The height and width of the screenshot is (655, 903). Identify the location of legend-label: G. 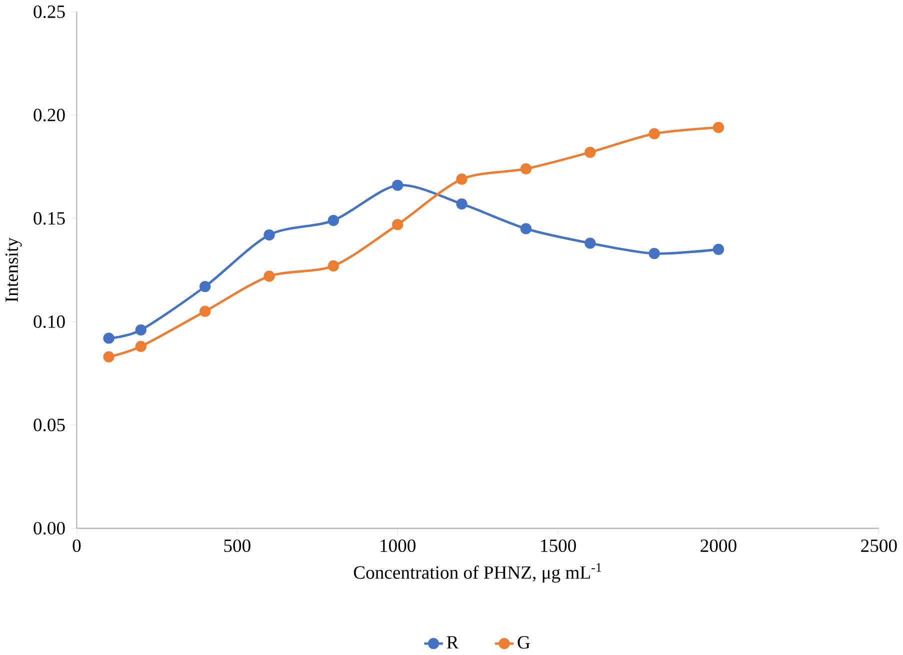
(524, 642).